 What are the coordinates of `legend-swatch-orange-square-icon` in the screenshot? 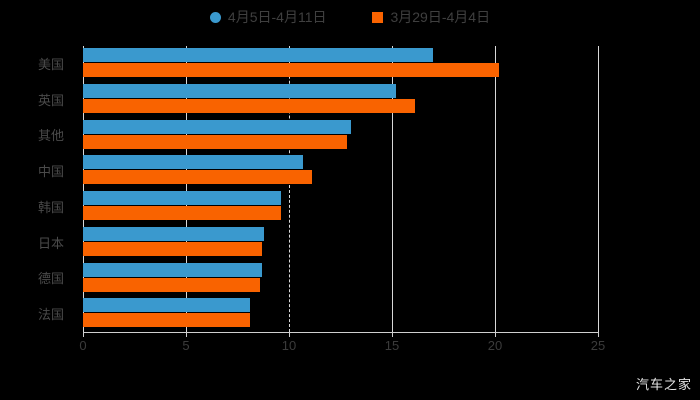 It's located at (378, 17).